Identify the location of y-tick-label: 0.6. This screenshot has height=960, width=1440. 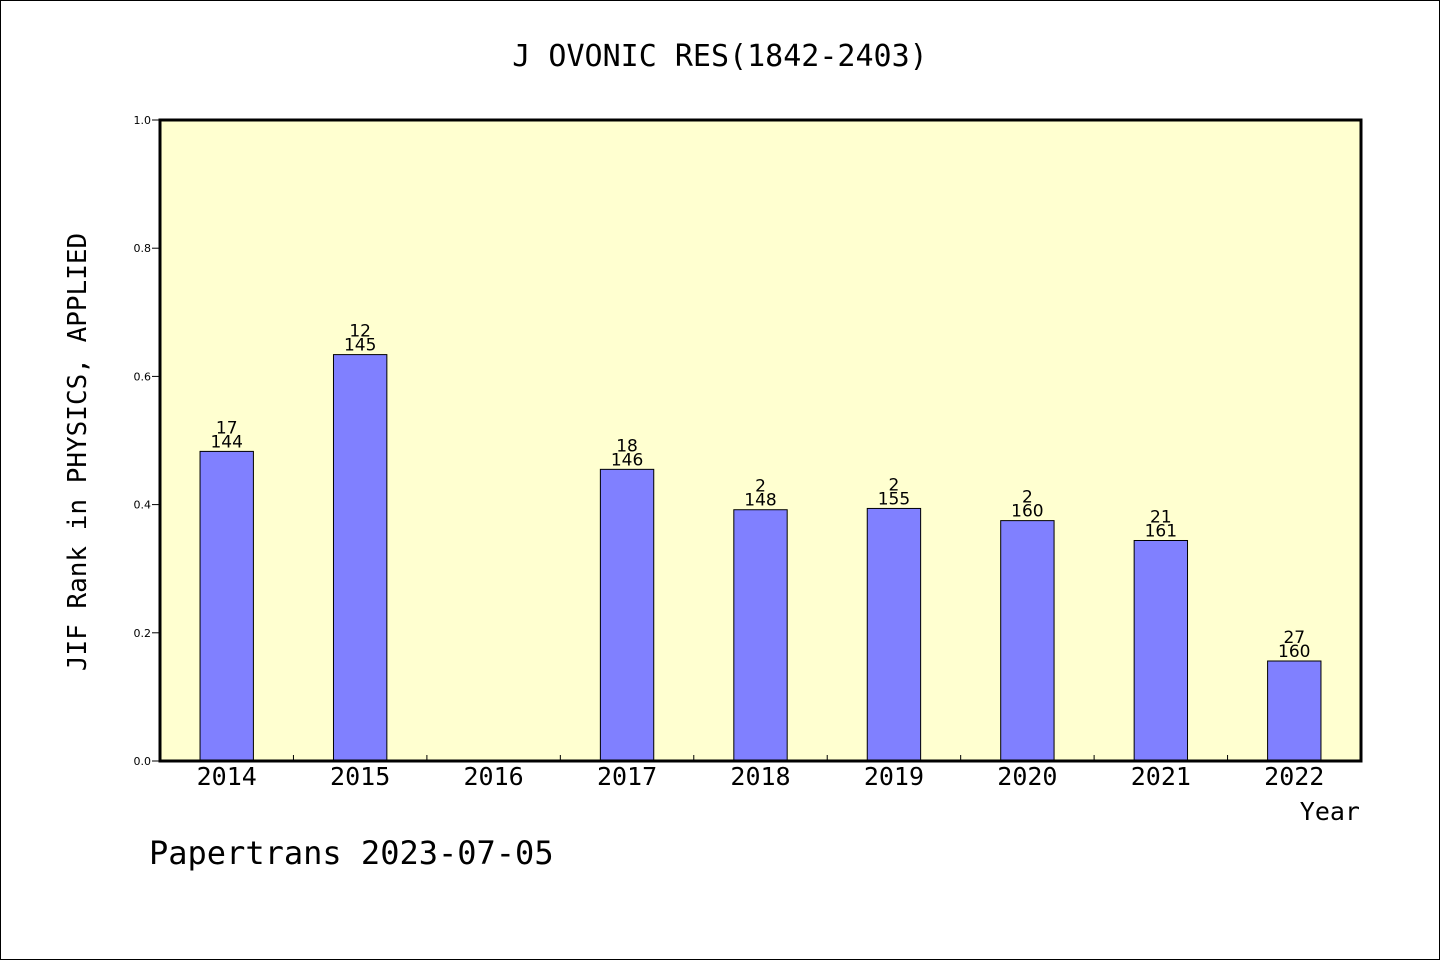
(143, 376).